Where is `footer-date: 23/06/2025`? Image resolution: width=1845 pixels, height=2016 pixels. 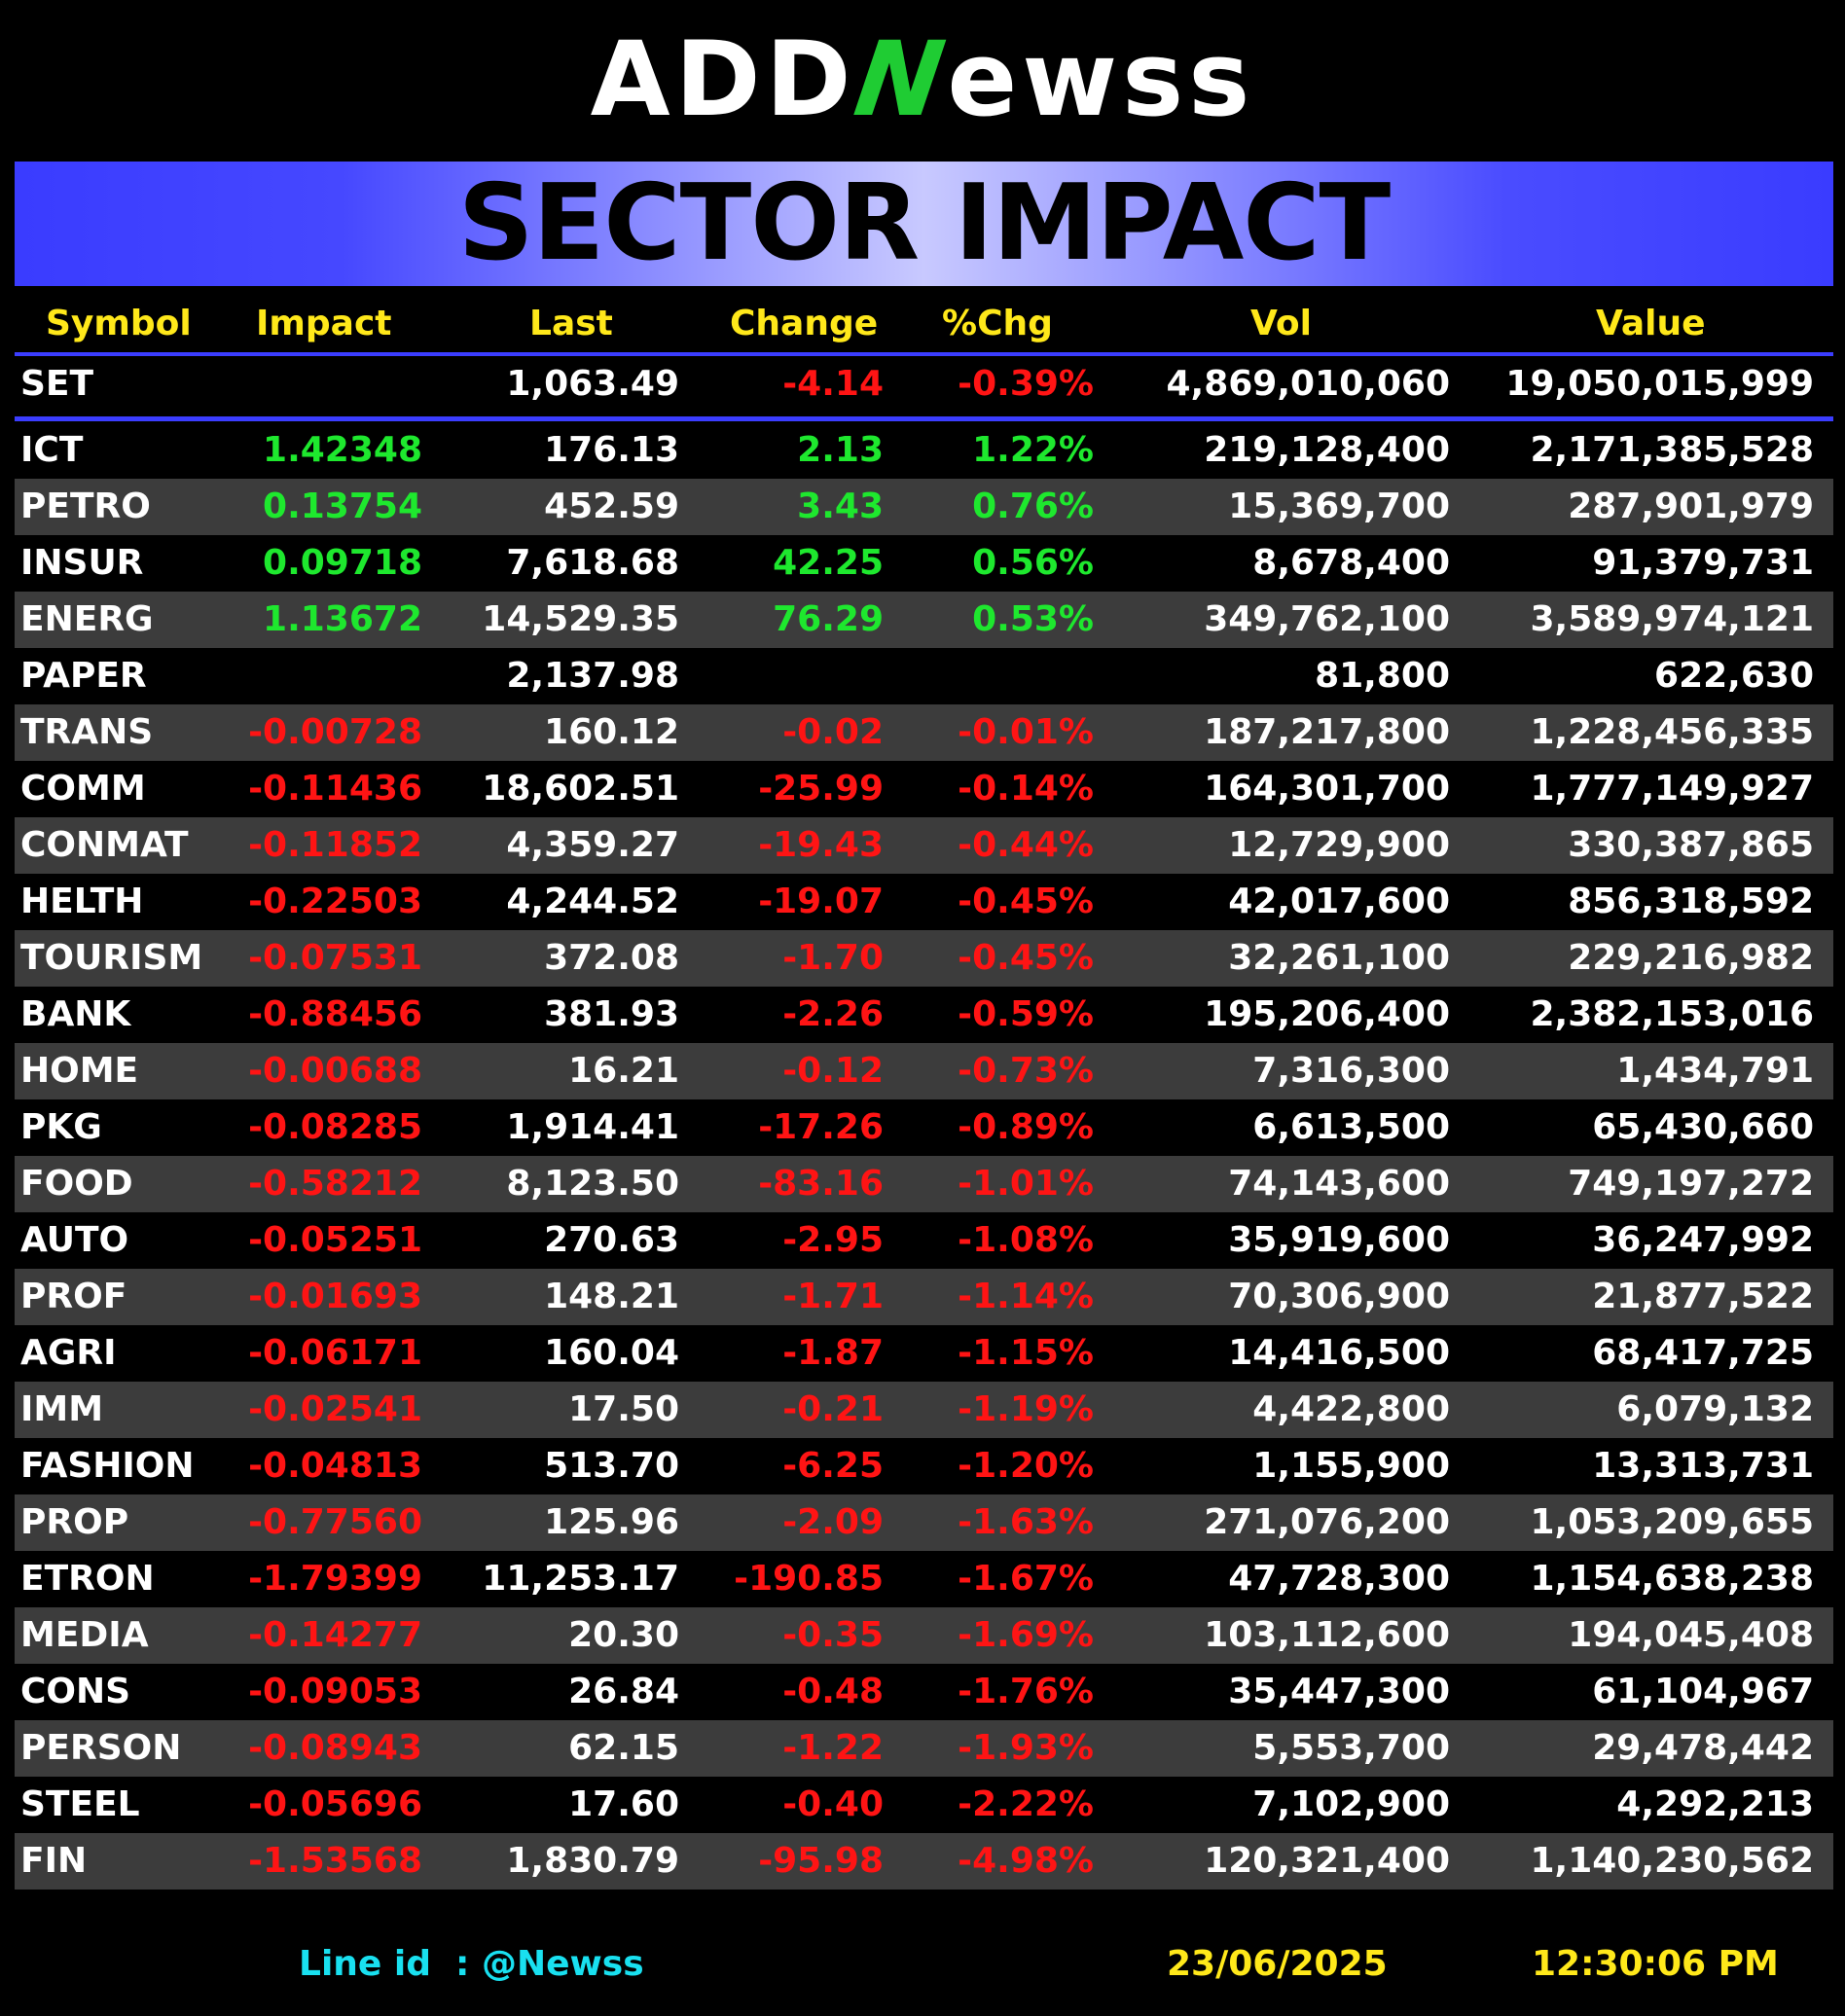
footer-date: 23/06/2025 is located at coordinates (1277, 1964).